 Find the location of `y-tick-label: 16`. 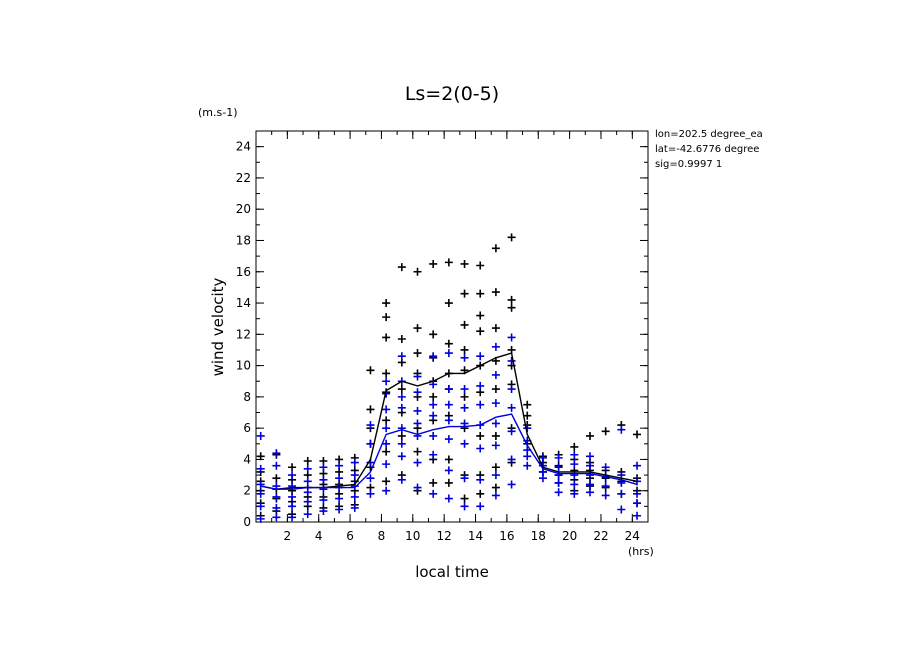

y-tick-label: 16 is located at coordinates (243, 272).